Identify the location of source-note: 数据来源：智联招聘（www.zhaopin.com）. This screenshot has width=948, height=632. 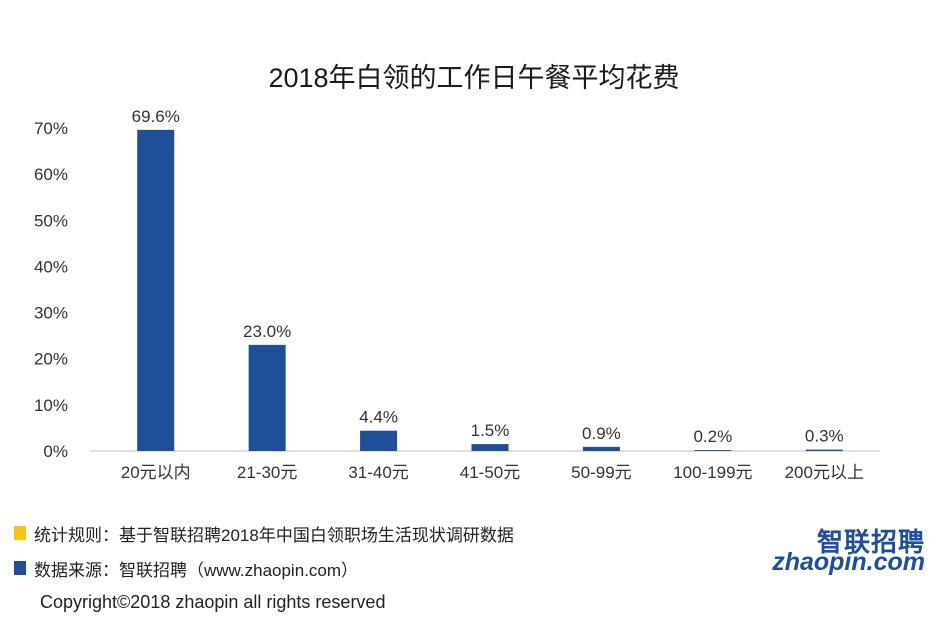
(186, 568).